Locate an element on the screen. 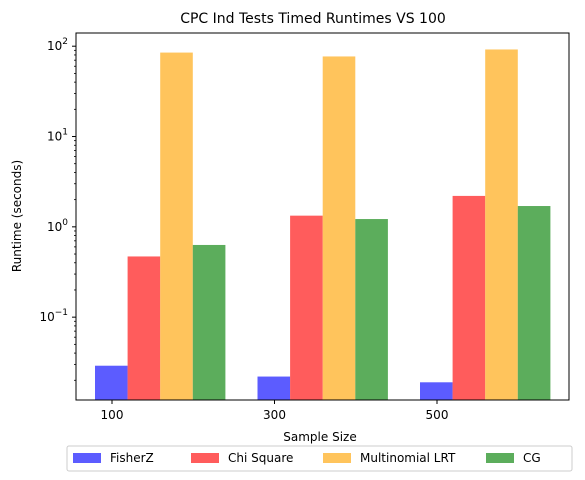  y-tick-label: 10⁰ is located at coordinates (57, 226).